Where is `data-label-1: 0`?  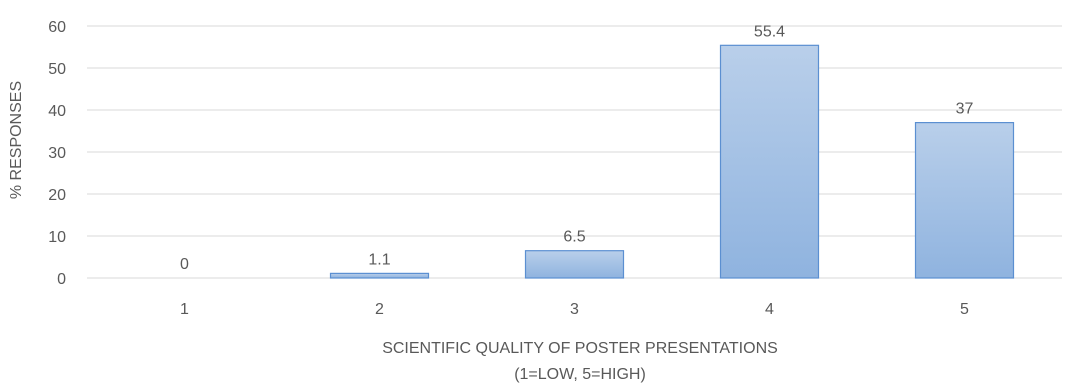
data-label-1: 0 is located at coordinates (184, 264).